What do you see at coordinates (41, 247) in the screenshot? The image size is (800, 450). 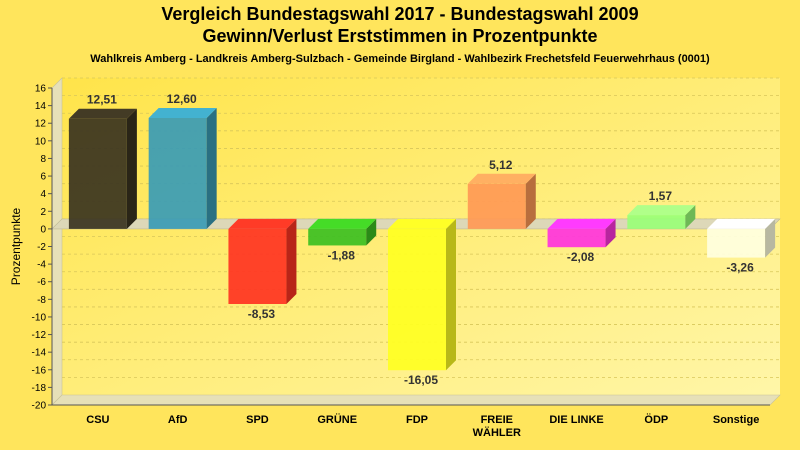 I see `y-tick-label: -2` at bounding box center [41, 247].